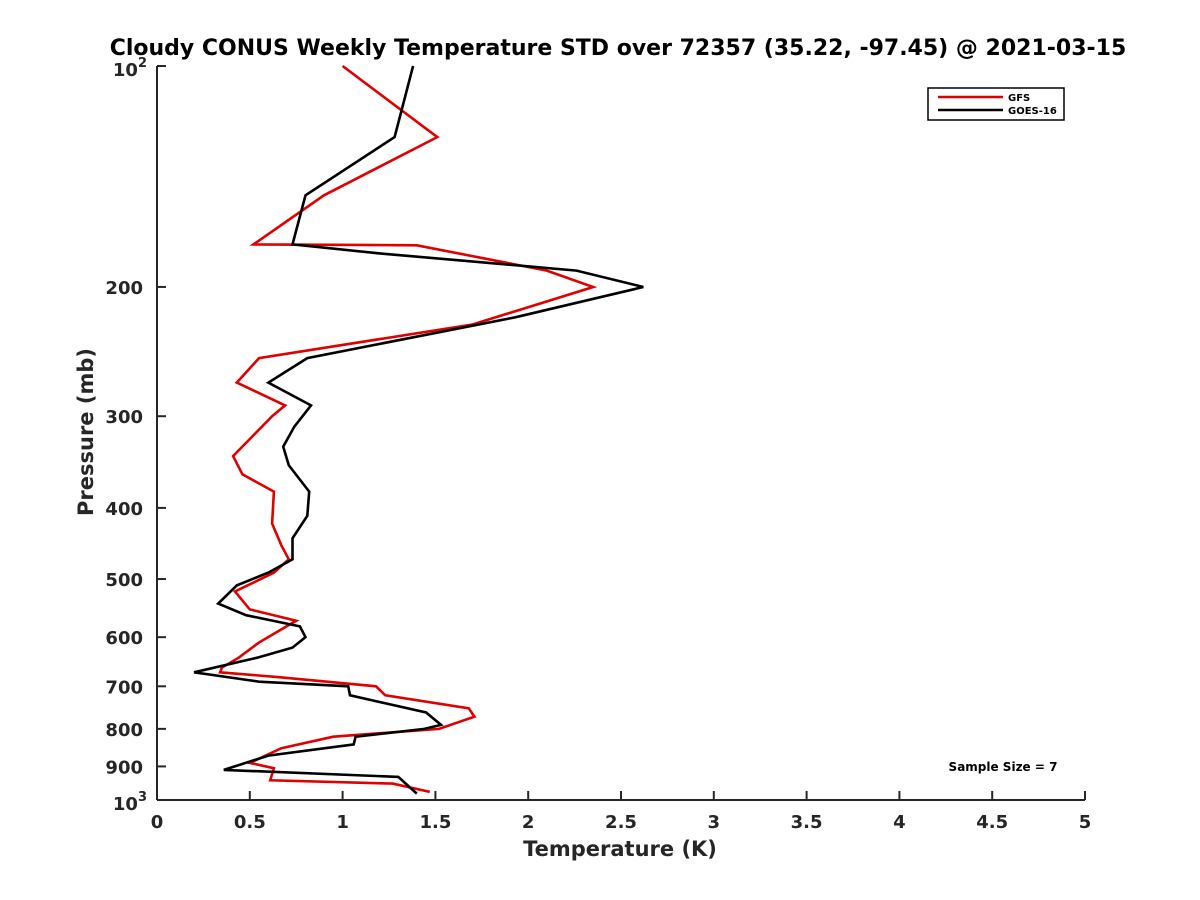 The width and height of the screenshot is (1200, 900). Describe the element at coordinates (135, 435) in the screenshot. I see `y-axis: 200 300 400 500 600 700 800 900 10² 10³` at that location.